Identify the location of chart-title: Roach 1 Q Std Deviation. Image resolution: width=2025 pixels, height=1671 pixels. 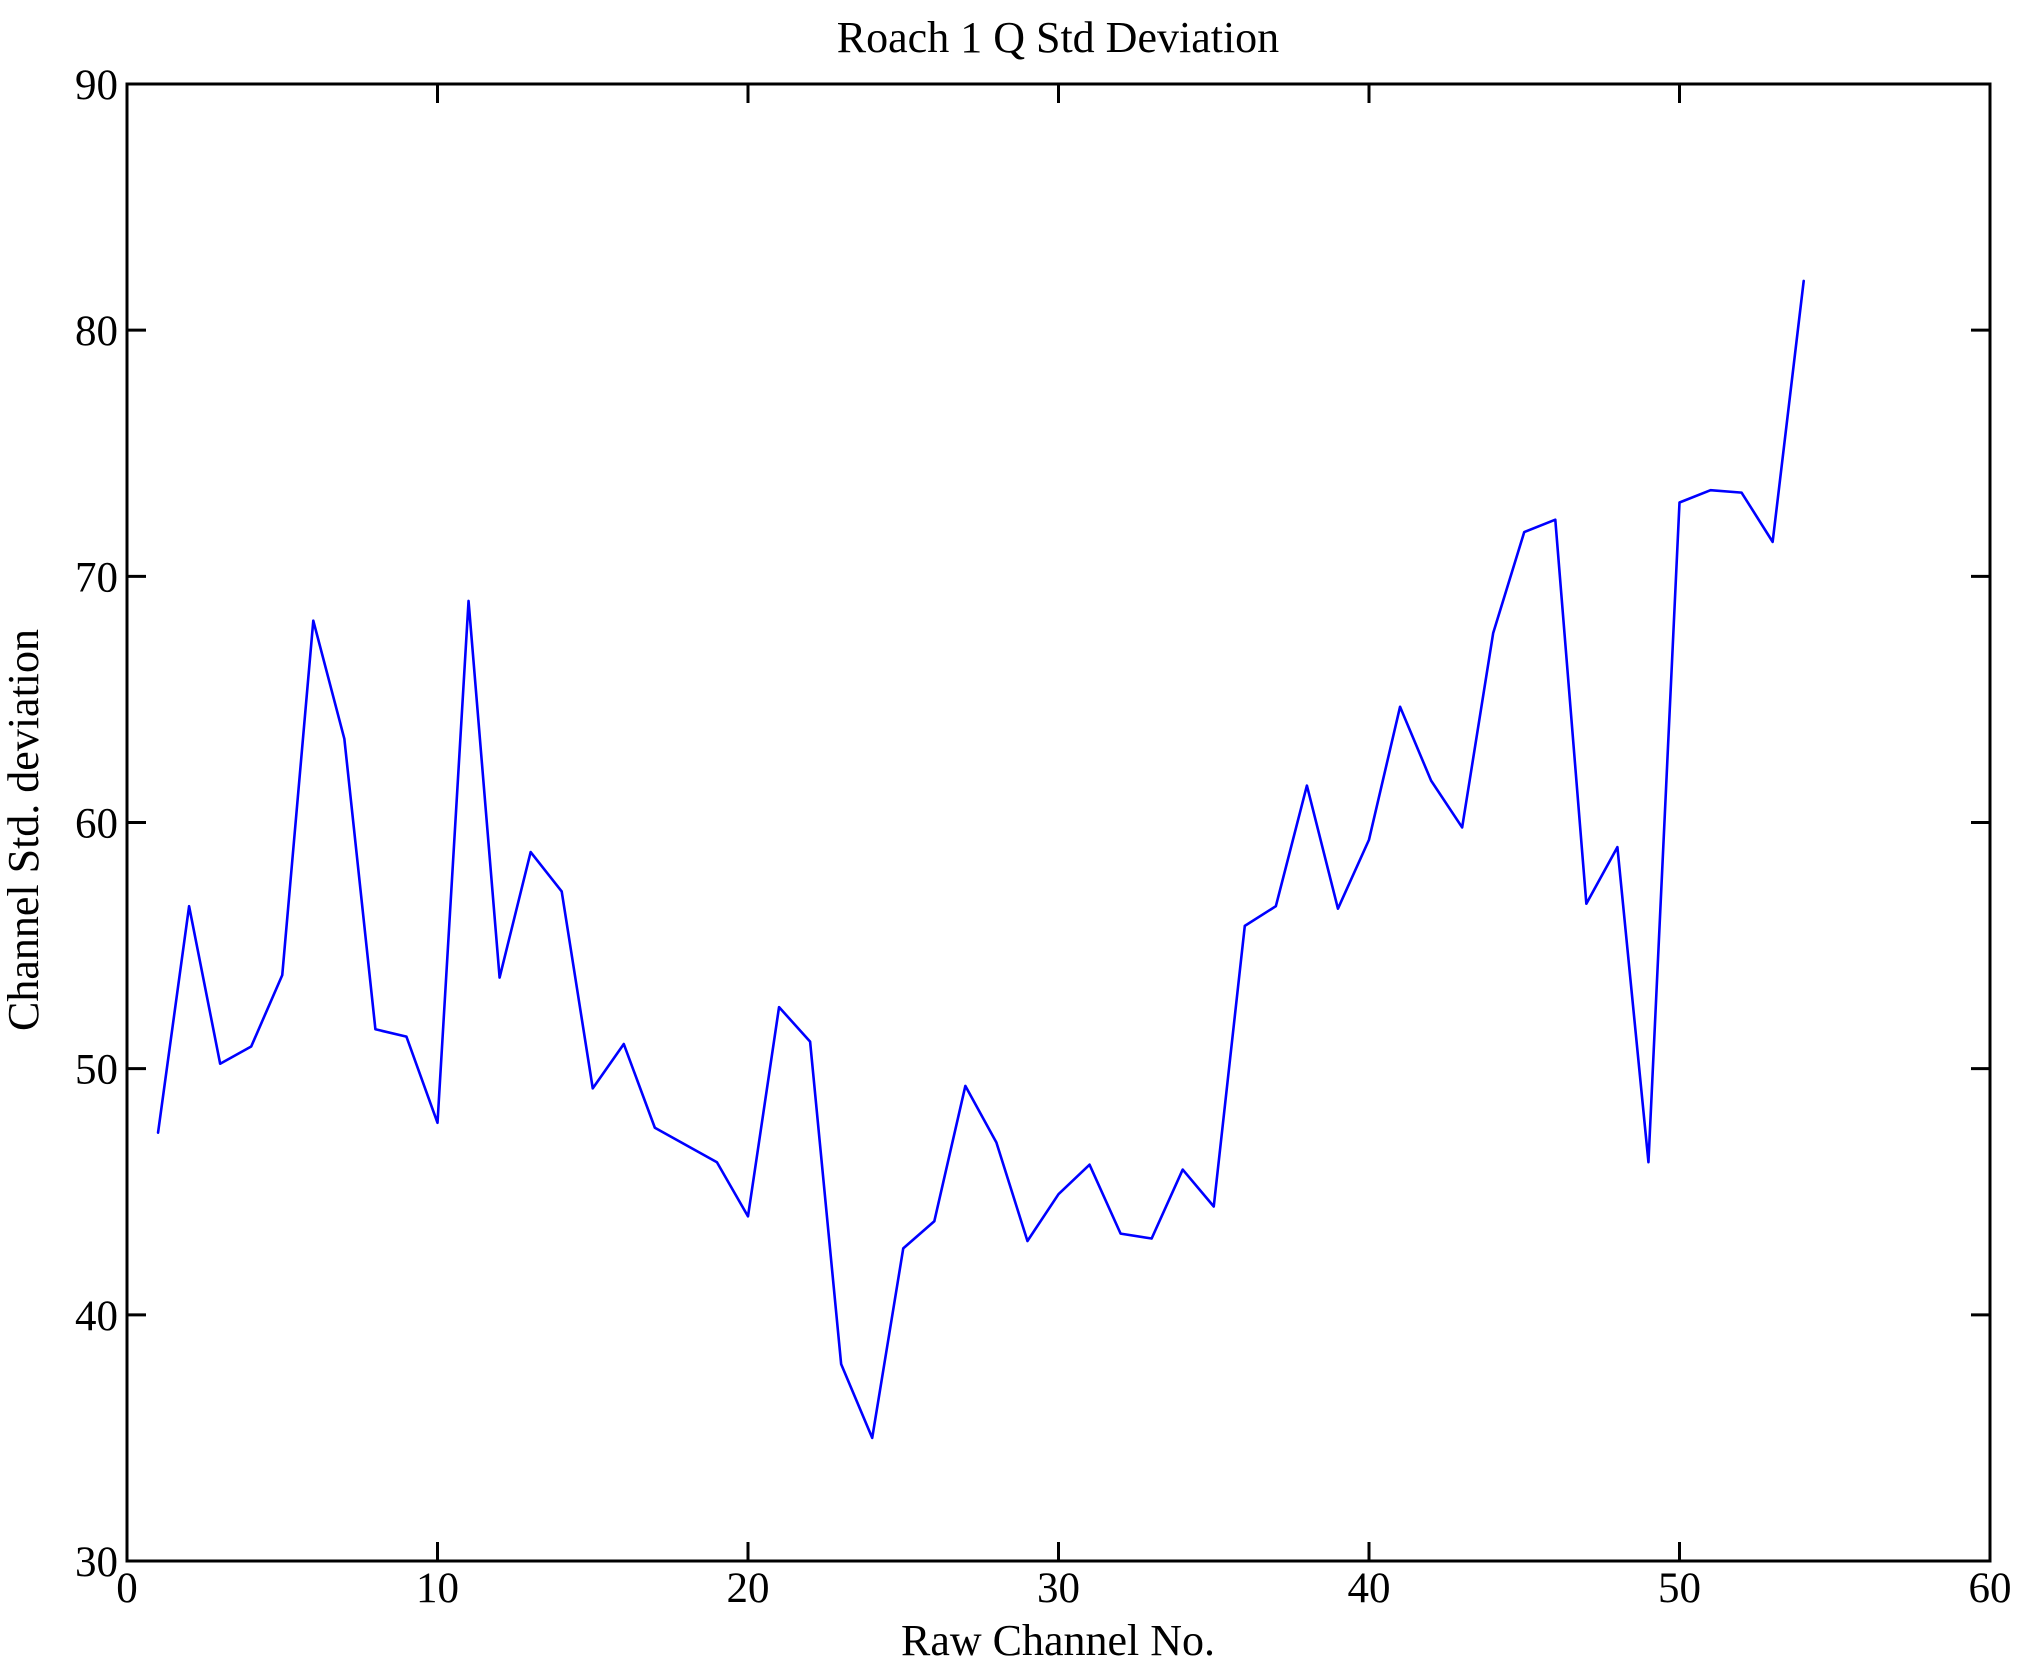
(1058, 37).